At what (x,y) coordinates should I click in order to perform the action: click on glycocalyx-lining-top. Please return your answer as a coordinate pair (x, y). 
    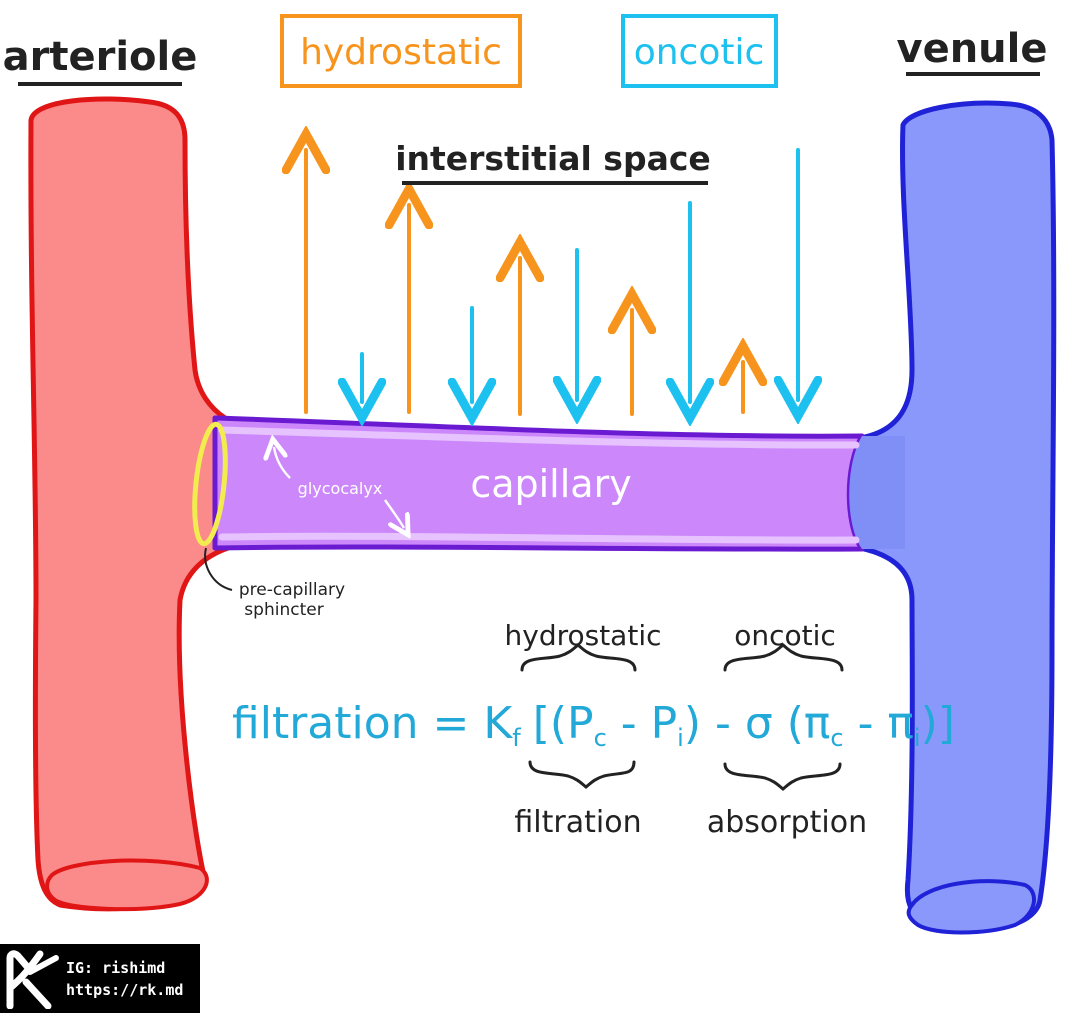
    Looking at the image, I should click on (539, 437).